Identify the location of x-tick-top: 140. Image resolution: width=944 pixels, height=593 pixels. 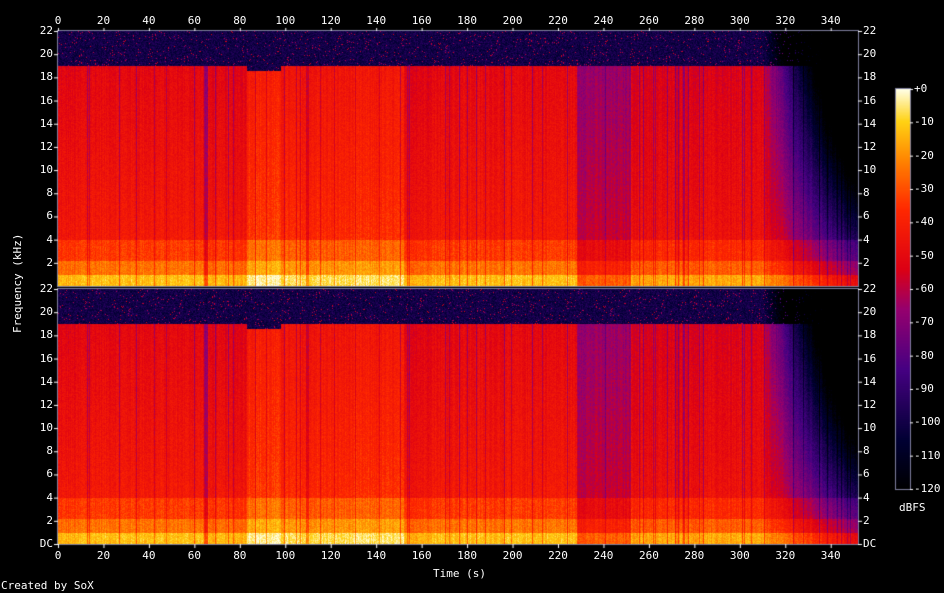
(376, 20).